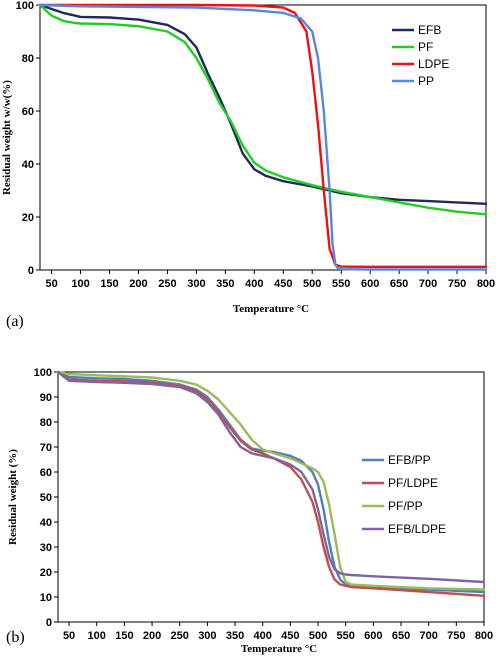 This screenshot has width=496, height=660. I want to click on panel-a-y-tick-label: 80, so click(28, 59).